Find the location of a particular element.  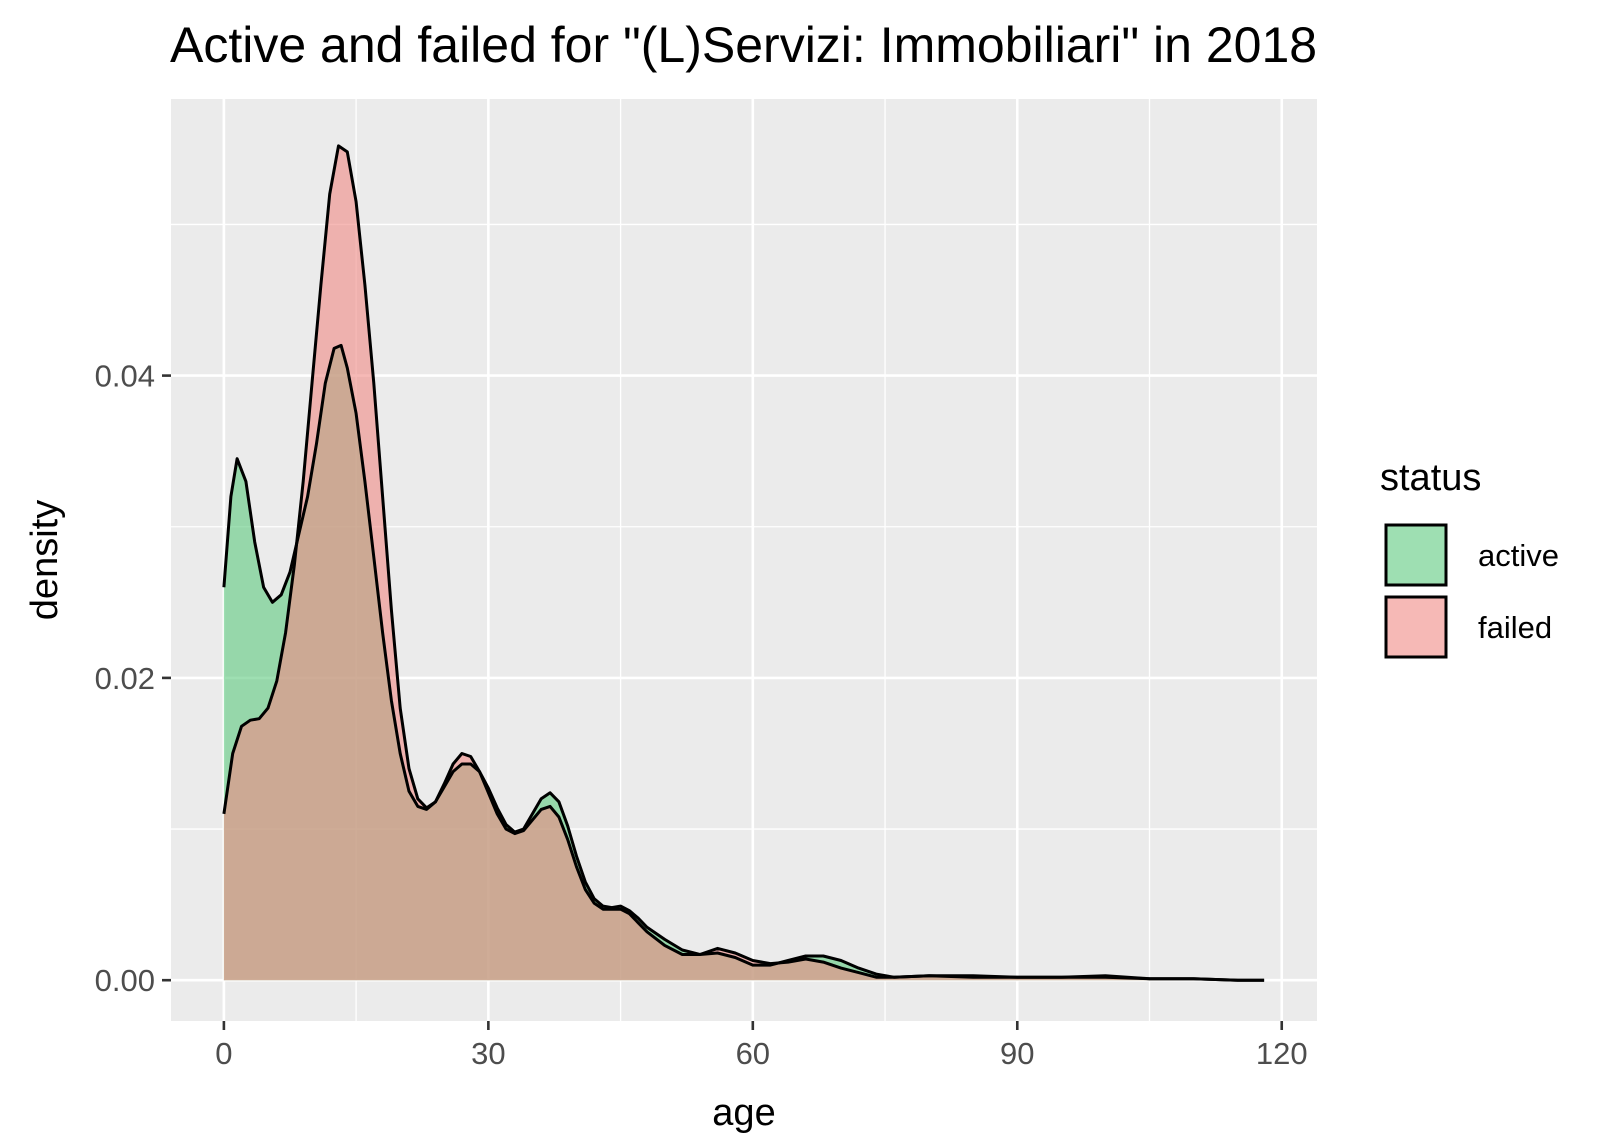

legend-label-active: active is located at coordinates (1518, 555).